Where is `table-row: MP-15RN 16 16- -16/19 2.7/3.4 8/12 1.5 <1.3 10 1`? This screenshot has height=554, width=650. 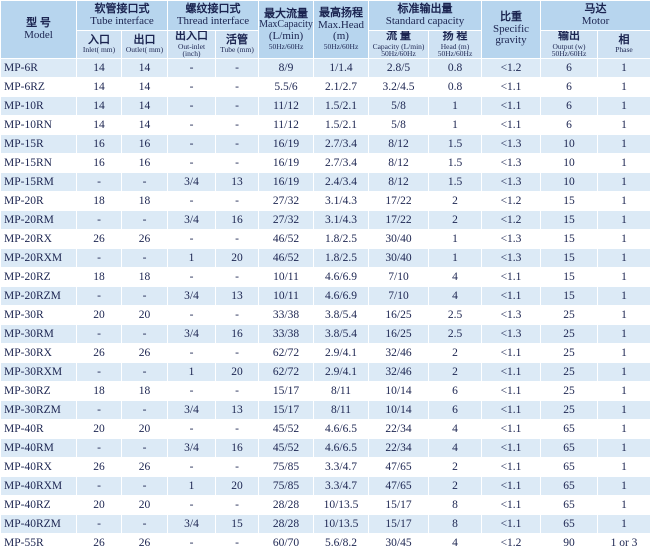
table-row: MP-15RN 16 16- -16/19 2.7/3.4 8/12 1.5 <1.3 10 1 is located at coordinates (325, 163).